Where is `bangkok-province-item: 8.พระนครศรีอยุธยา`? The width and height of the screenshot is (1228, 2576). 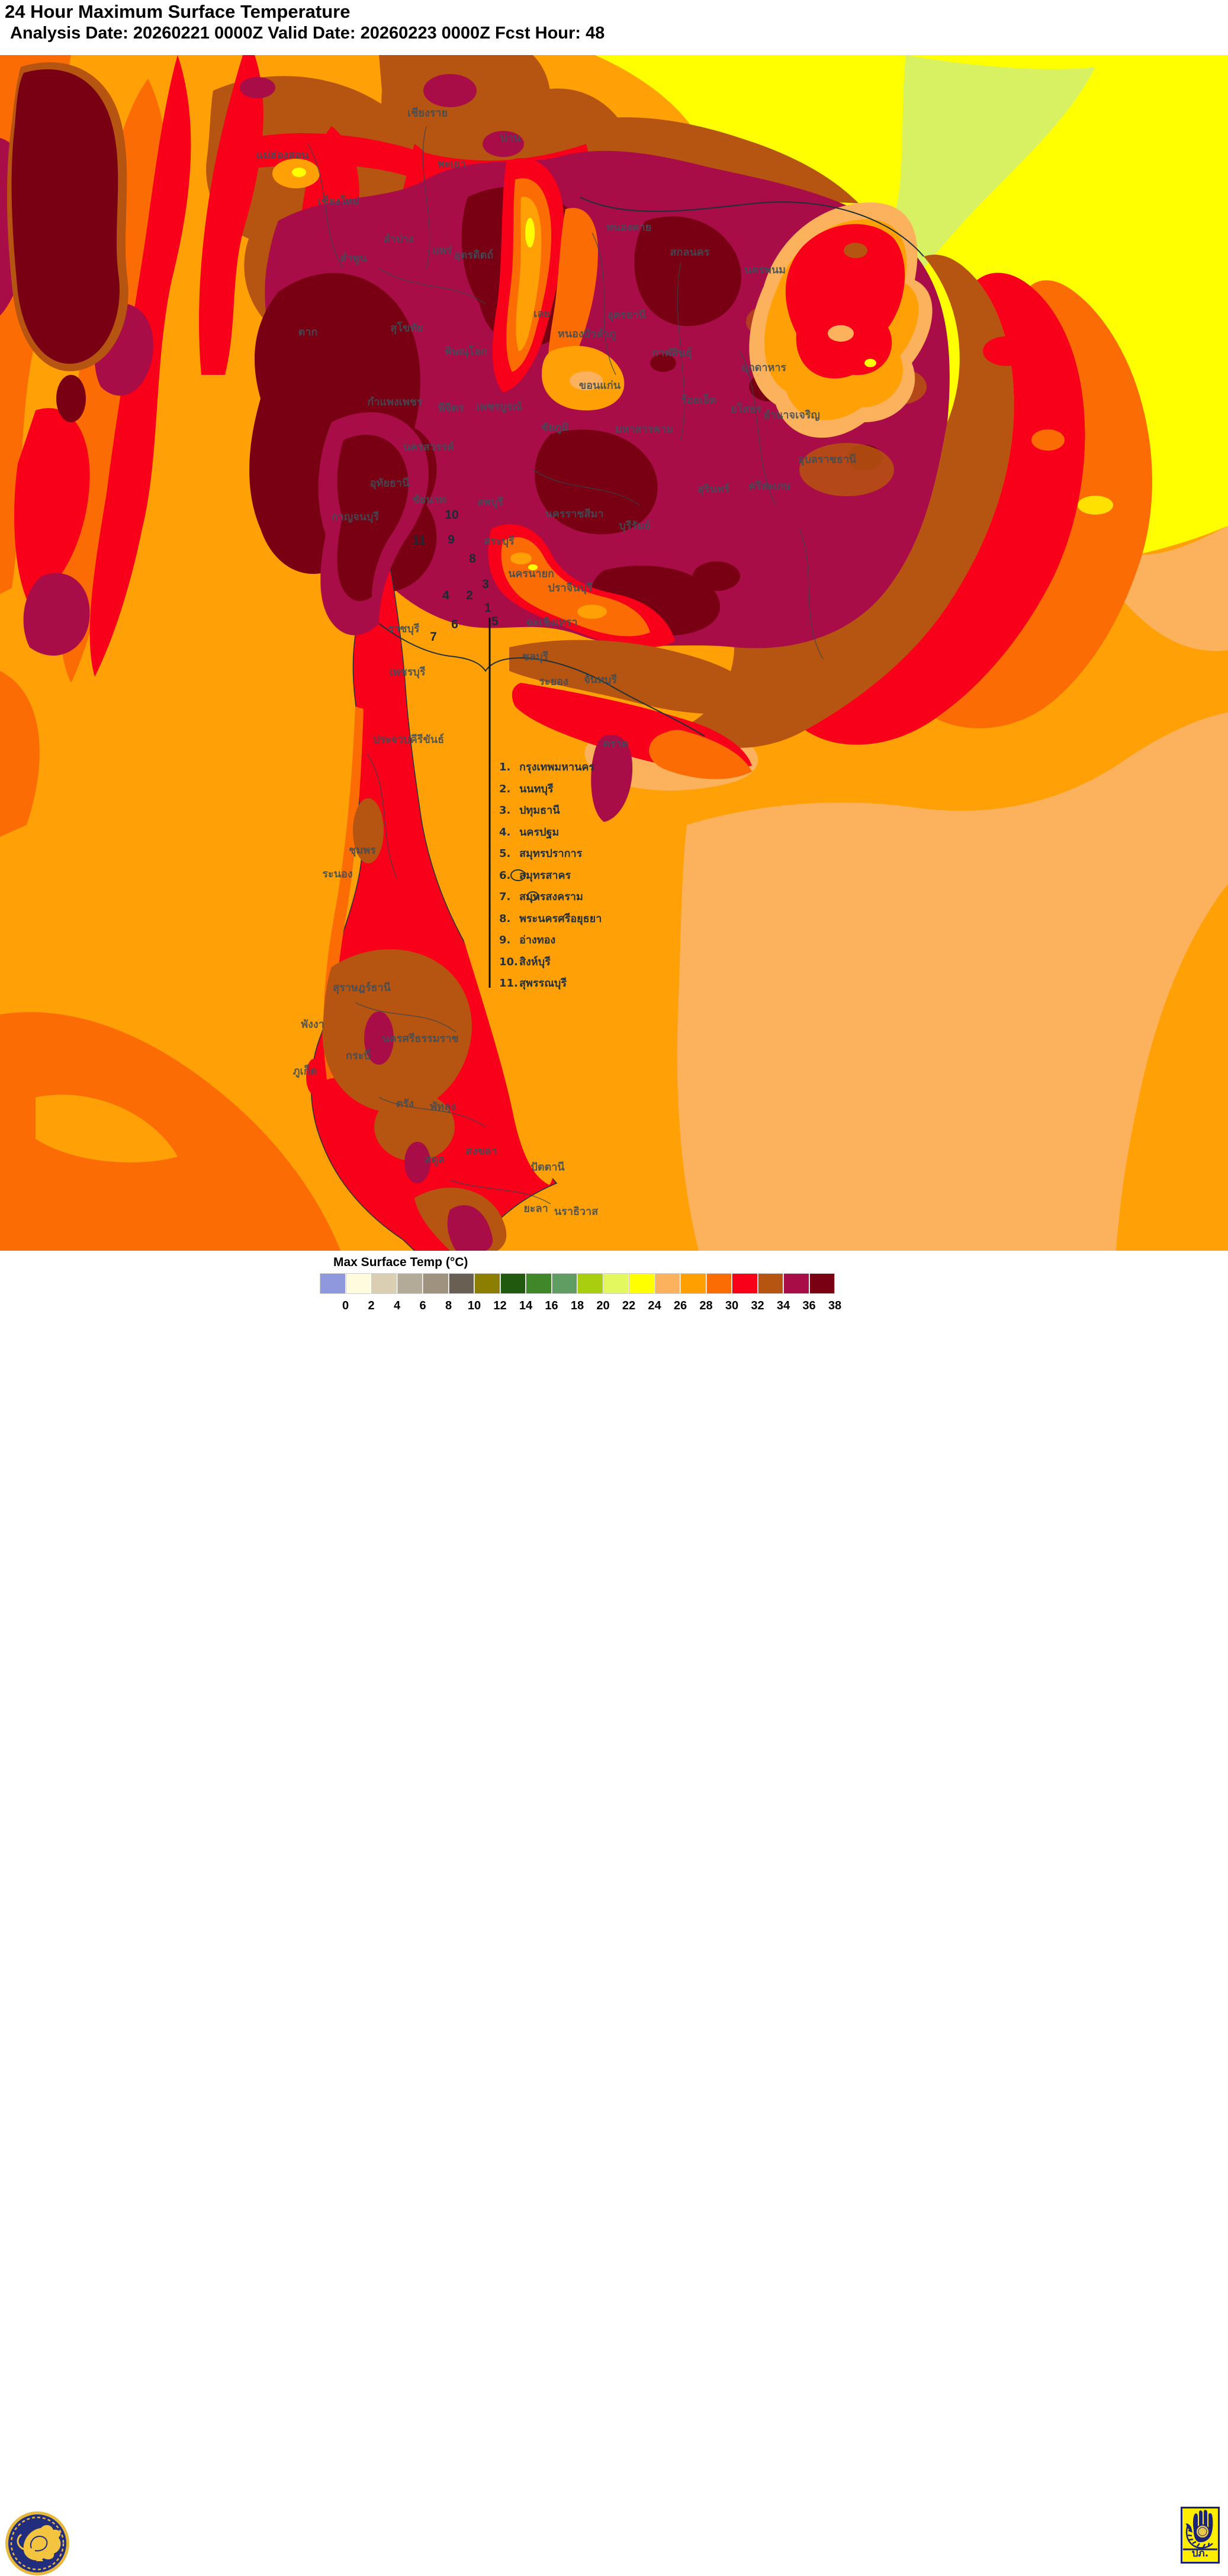 bangkok-province-item: 8.พระนครศรีอยุธยา is located at coordinates (550, 921).